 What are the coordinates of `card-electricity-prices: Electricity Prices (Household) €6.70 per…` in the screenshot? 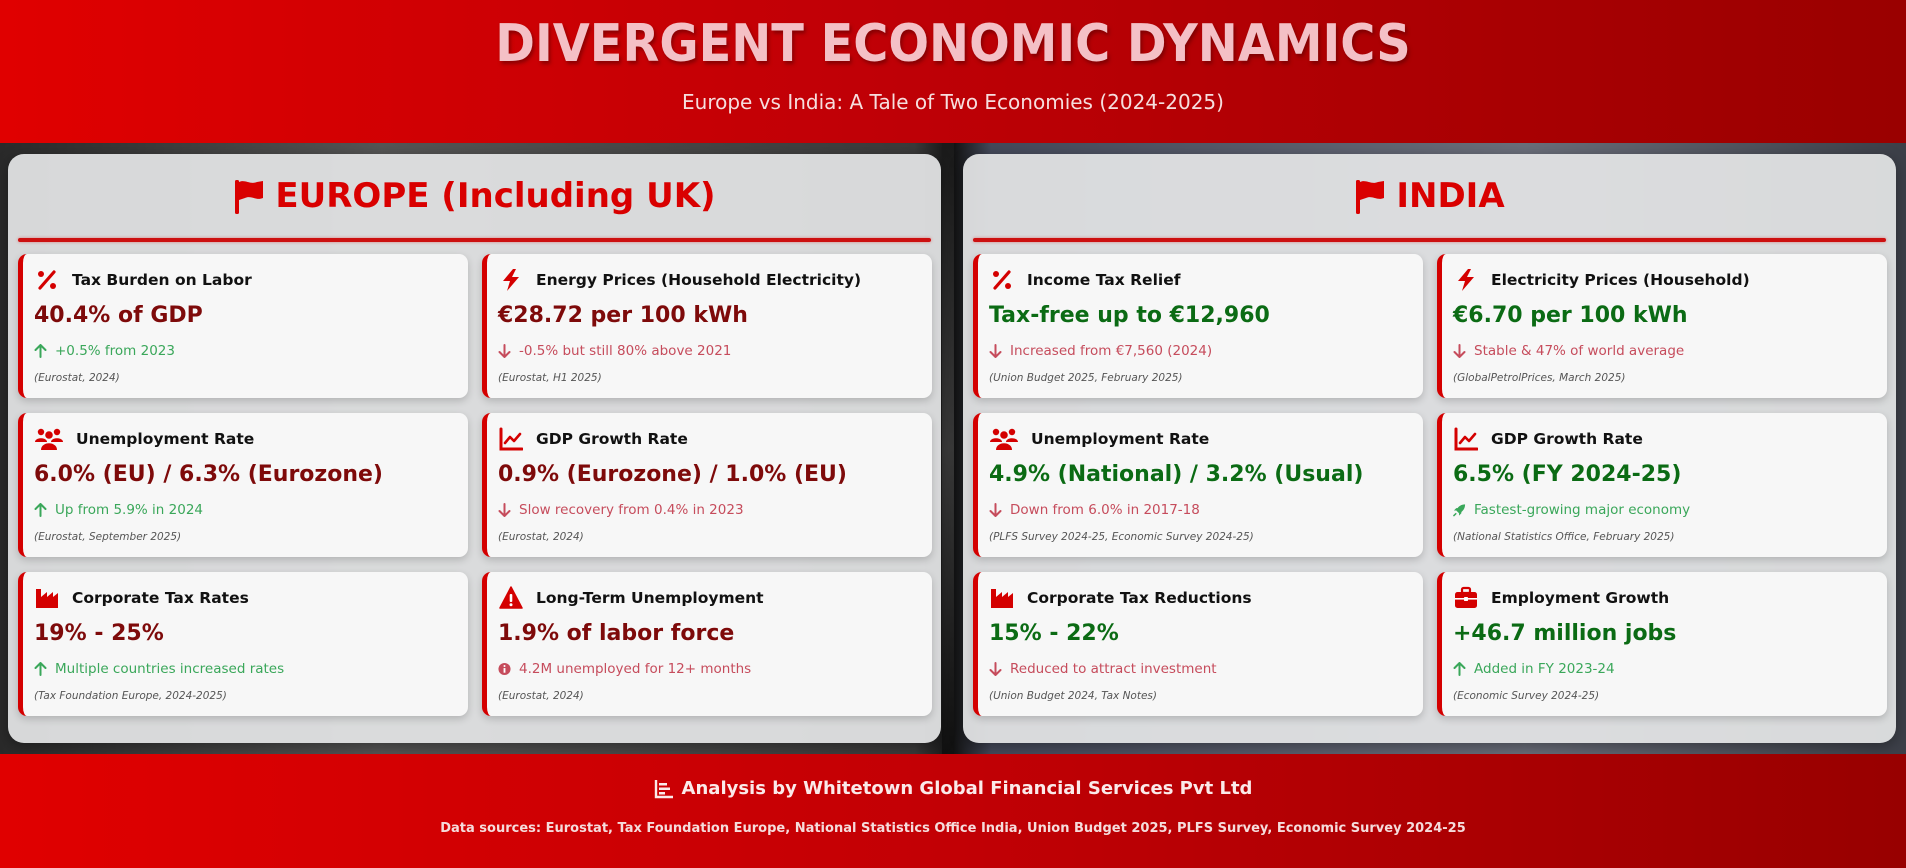 It's located at (1662, 326).